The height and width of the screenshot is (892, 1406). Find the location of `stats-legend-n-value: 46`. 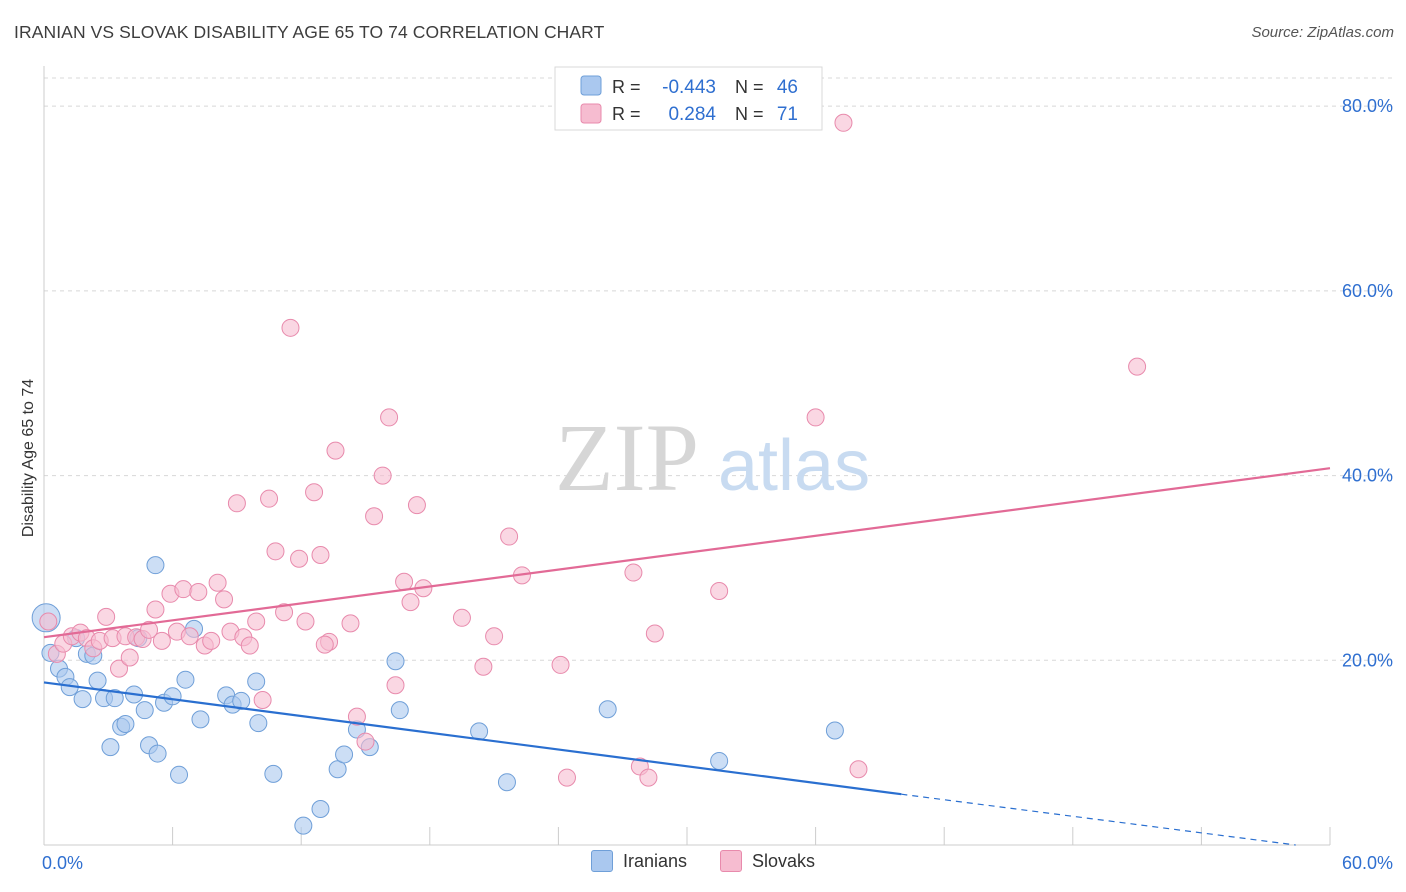

stats-legend-n-value: 46 is located at coordinates (787, 87).